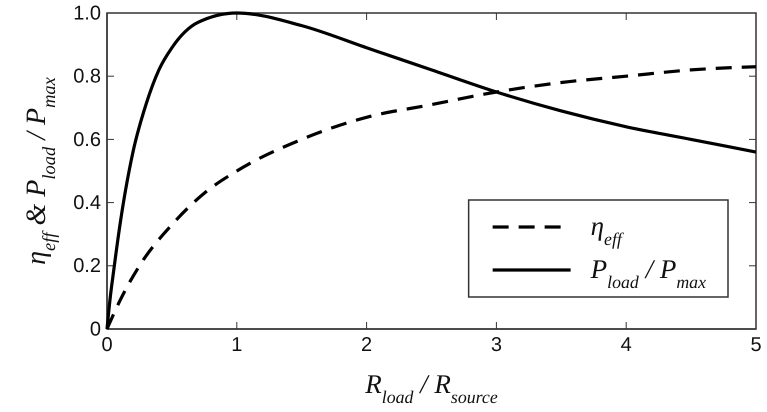 This screenshot has height=412, width=767. Describe the element at coordinates (87, 77) in the screenshot. I see `y-tick-label: 0.8` at that location.